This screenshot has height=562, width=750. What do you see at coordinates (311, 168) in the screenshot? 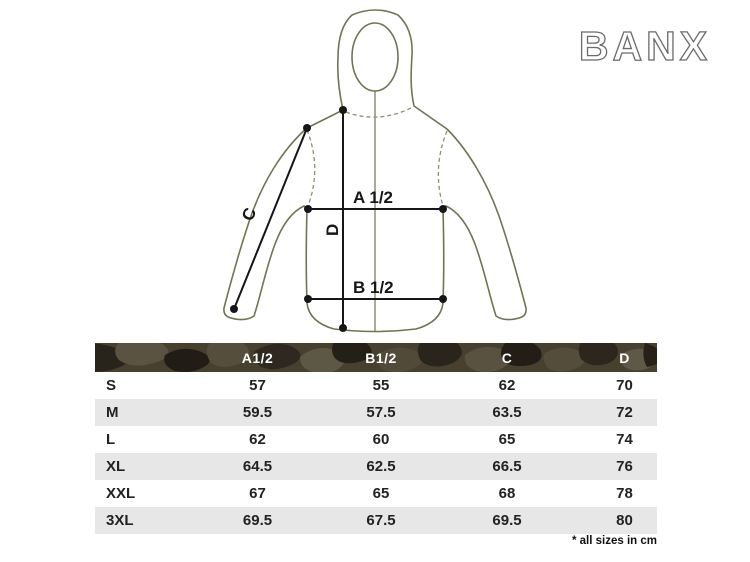
I see `left-armhole-seam-dashed` at bounding box center [311, 168].